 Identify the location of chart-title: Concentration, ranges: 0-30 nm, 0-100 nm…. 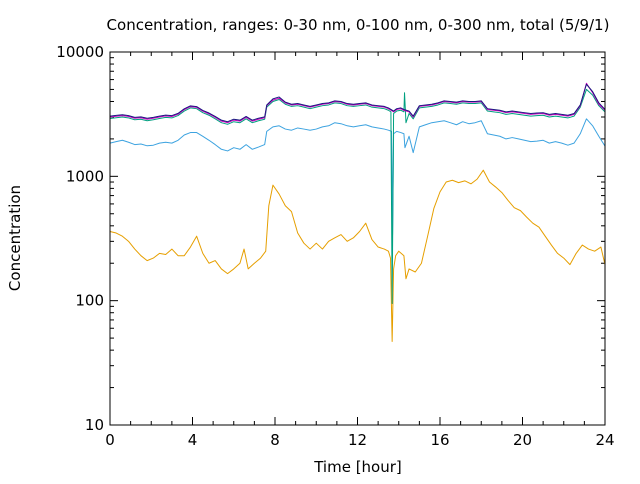
(358, 25).